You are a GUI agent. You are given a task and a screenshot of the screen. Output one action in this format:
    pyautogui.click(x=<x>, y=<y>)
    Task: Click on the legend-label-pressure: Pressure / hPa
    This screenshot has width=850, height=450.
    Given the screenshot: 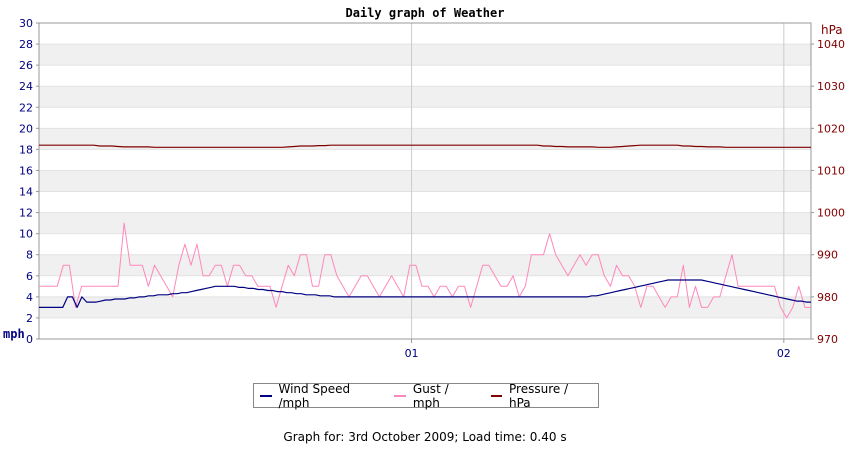 What is the action you would take?
    pyautogui.click(x=539, y=395)
    